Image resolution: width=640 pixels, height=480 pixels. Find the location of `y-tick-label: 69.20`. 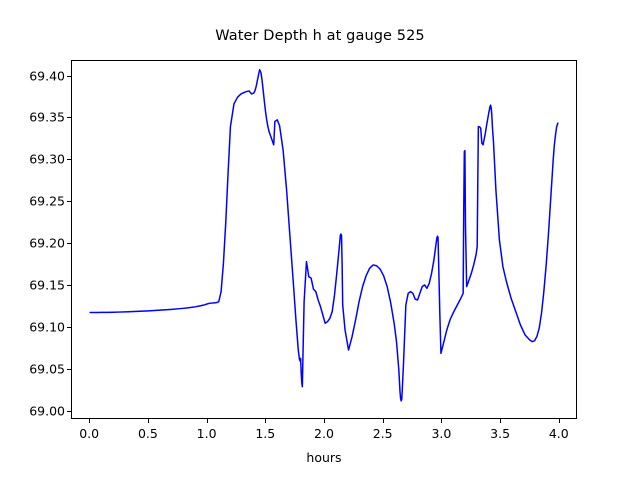

y-tick-label: 69.20 is located at coordinates (47, 243).